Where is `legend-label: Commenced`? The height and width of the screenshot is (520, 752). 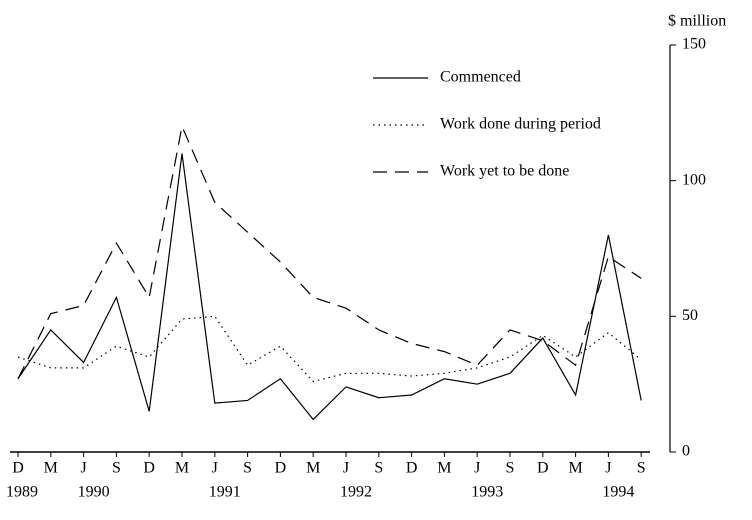 legend-label: Commenced is located at coordinates (480, 77).